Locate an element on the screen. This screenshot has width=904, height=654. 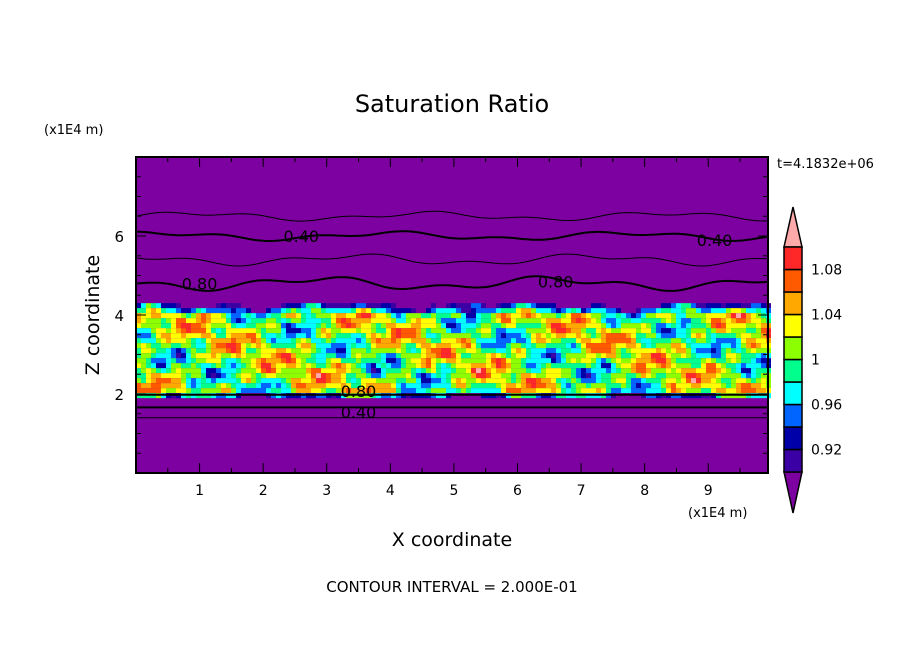
colorbar-over-arrow is located at coordinates (793, 227).